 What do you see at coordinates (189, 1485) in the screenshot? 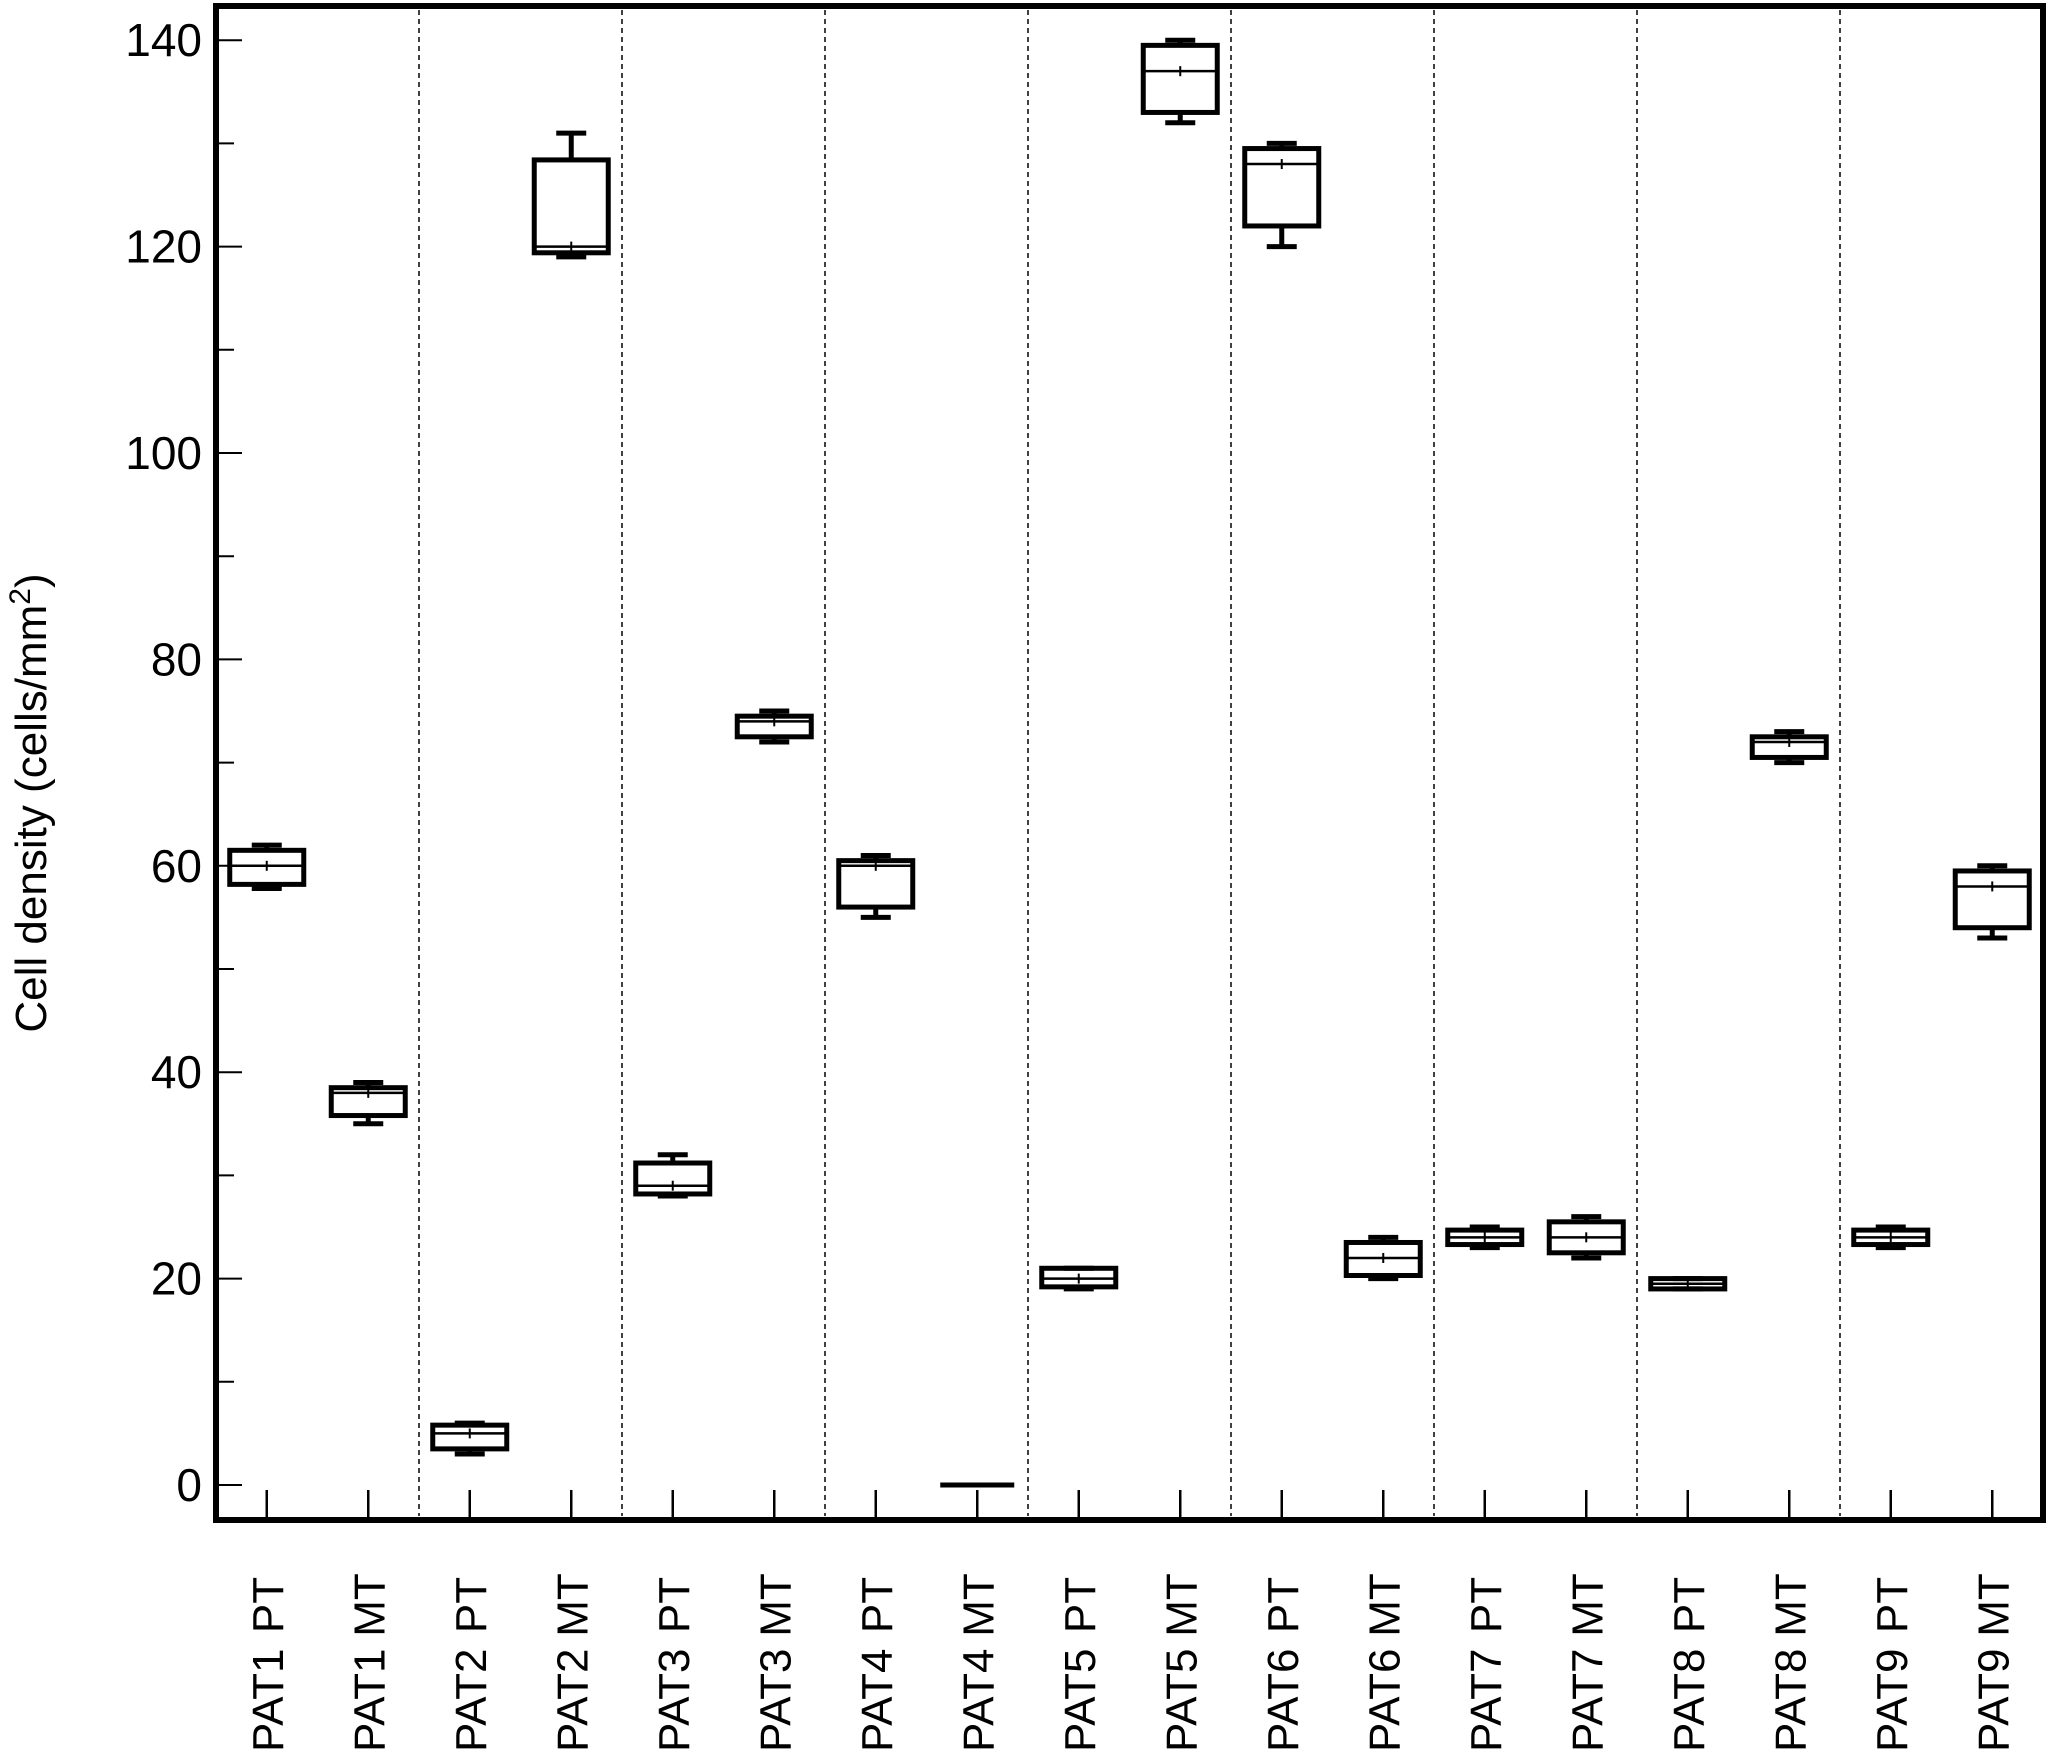
I see `y-tick-label: 0` at bounding box center [189, 1485].